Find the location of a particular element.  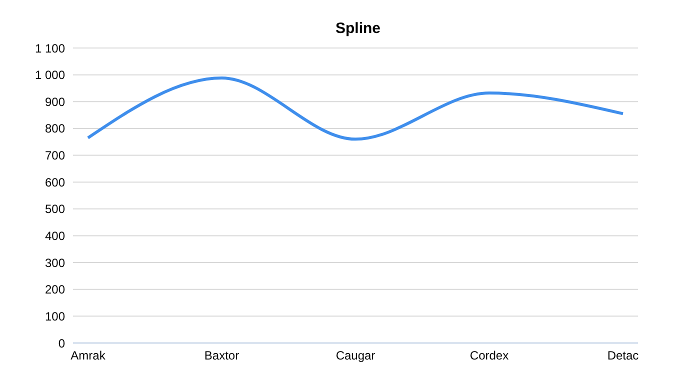

y-tick-label: 0 is located at coordinates (62, 343).